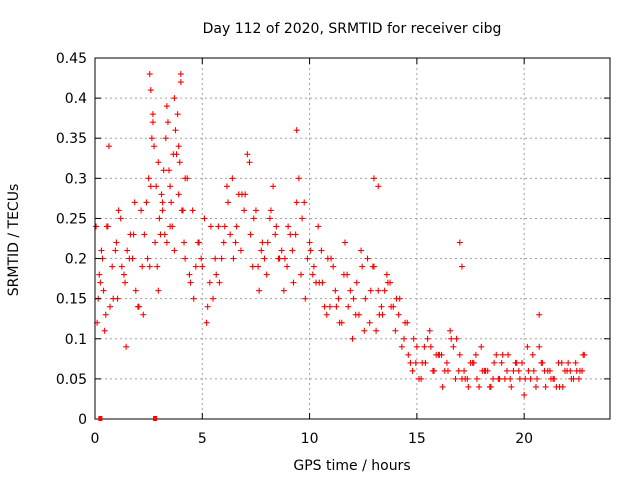  I want to click on x-axis-label: GPS time / hours, so click(351, 466).